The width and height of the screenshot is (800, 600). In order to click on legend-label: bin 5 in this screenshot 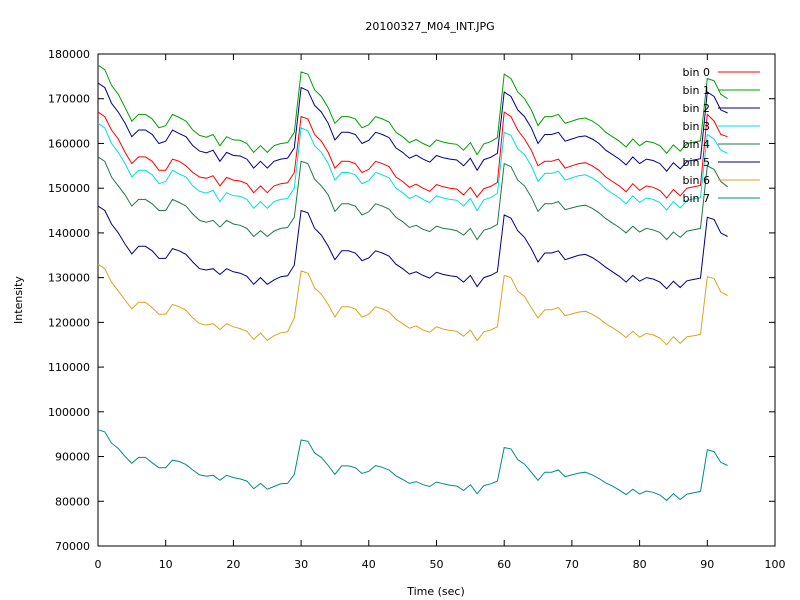, I will do `click(696, 162)`.